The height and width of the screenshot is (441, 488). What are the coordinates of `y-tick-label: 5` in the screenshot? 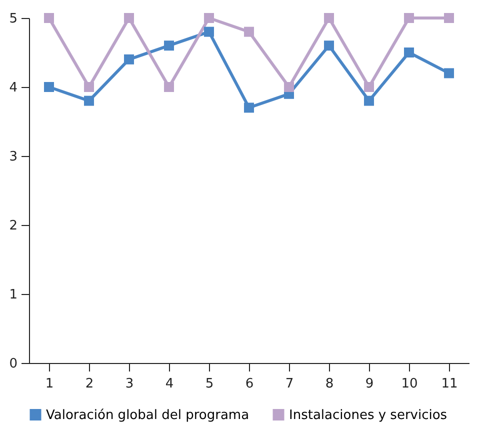 It's located at (13, 19).